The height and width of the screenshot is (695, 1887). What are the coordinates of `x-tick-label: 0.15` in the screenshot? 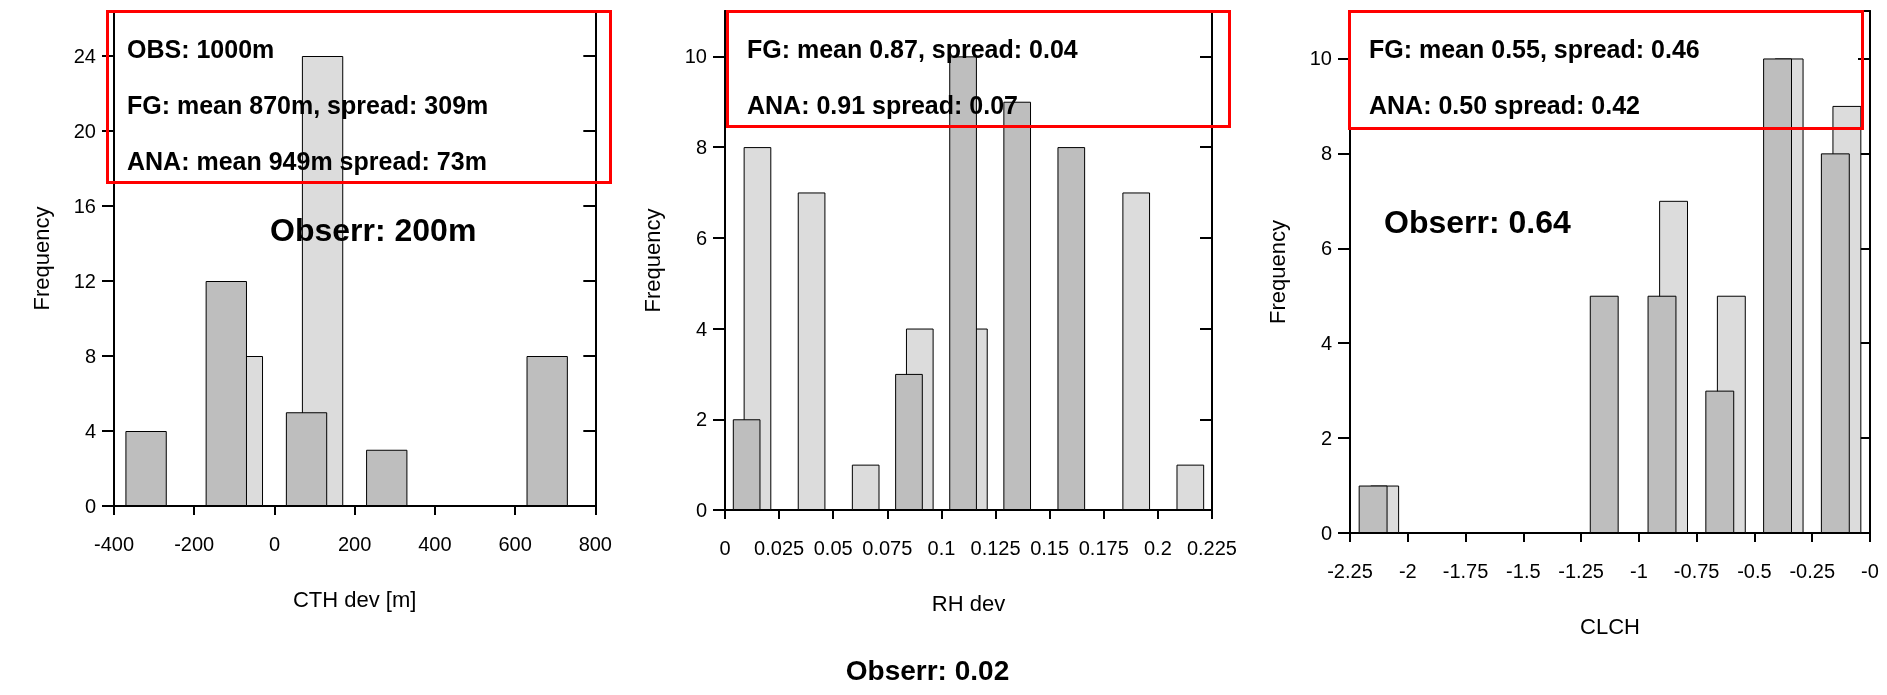 It's located at (1050, 548).